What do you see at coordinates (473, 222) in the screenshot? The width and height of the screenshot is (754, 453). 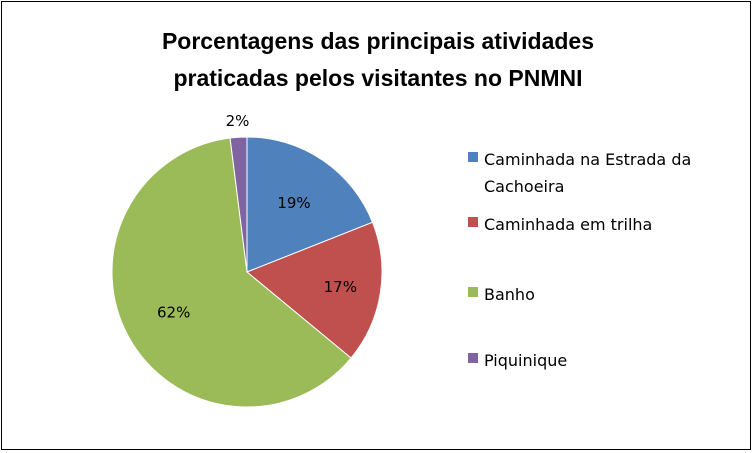 I see `legend-swatch-caminhada-em-trilha` at bounding box center [473, 222].